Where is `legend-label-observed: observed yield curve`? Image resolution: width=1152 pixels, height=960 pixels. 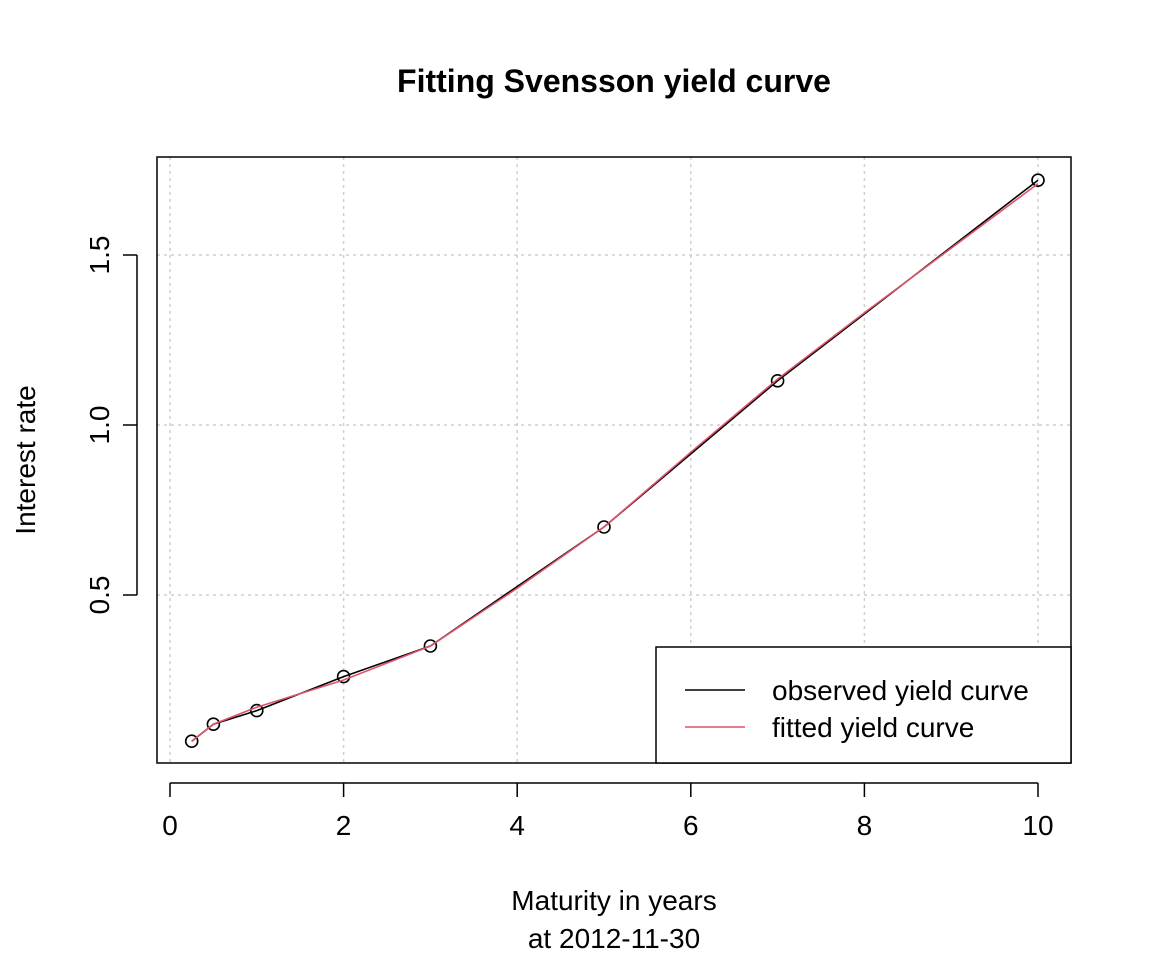
legend-label-observed: observed yield curve is located at coordinates (900, 690).